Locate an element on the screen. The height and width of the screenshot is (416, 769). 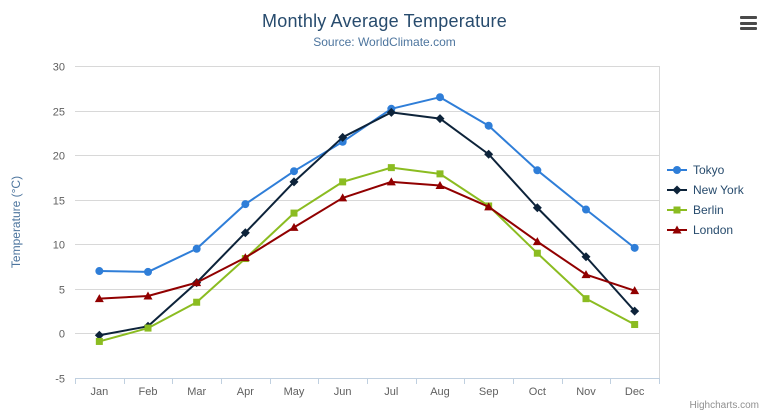
x-axis-label: Jan is located at coordinates (99, 392).